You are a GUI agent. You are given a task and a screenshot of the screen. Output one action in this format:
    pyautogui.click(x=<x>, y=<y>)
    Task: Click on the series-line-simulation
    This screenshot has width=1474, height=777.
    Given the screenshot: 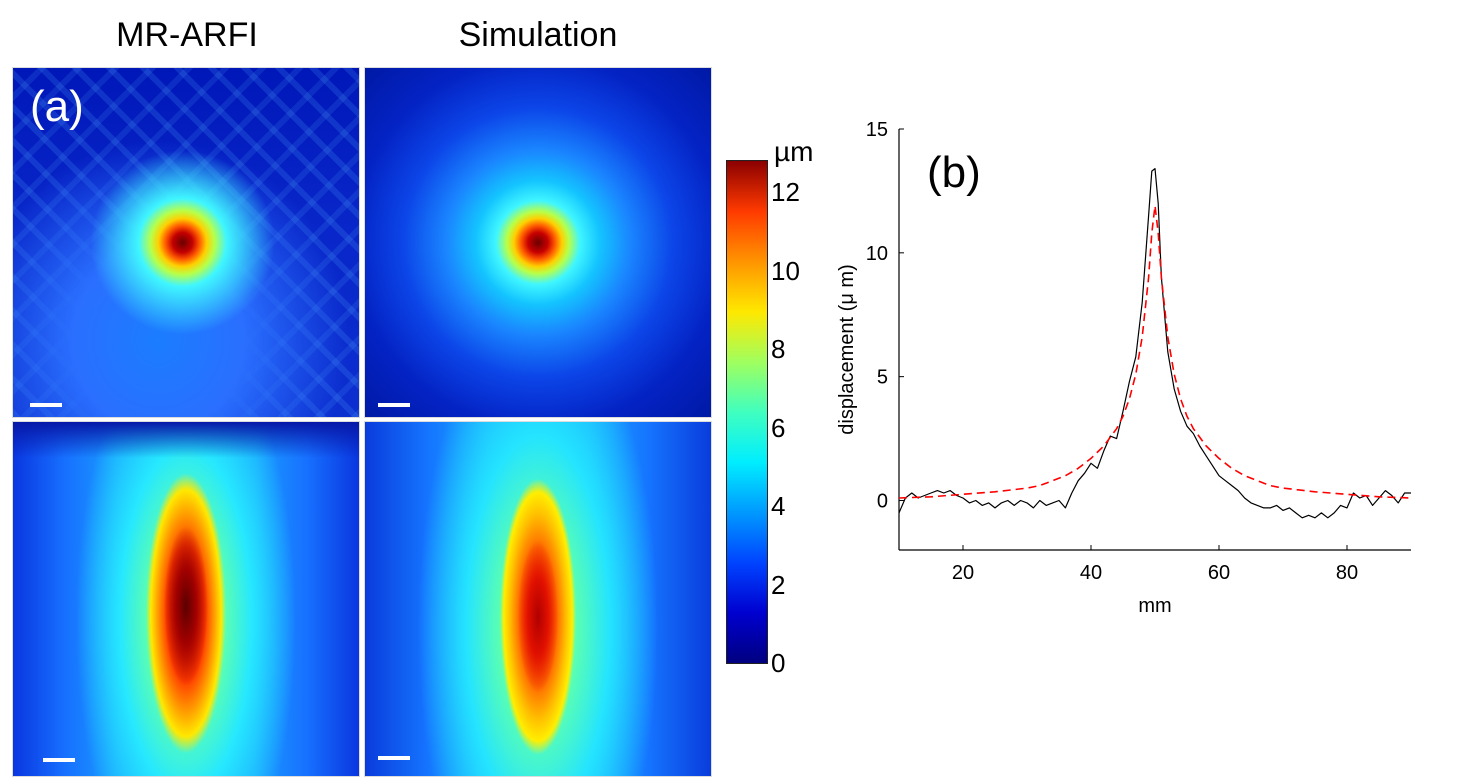 What is the action you would take?
    pyautogui.click(x=1155, y=352)
    